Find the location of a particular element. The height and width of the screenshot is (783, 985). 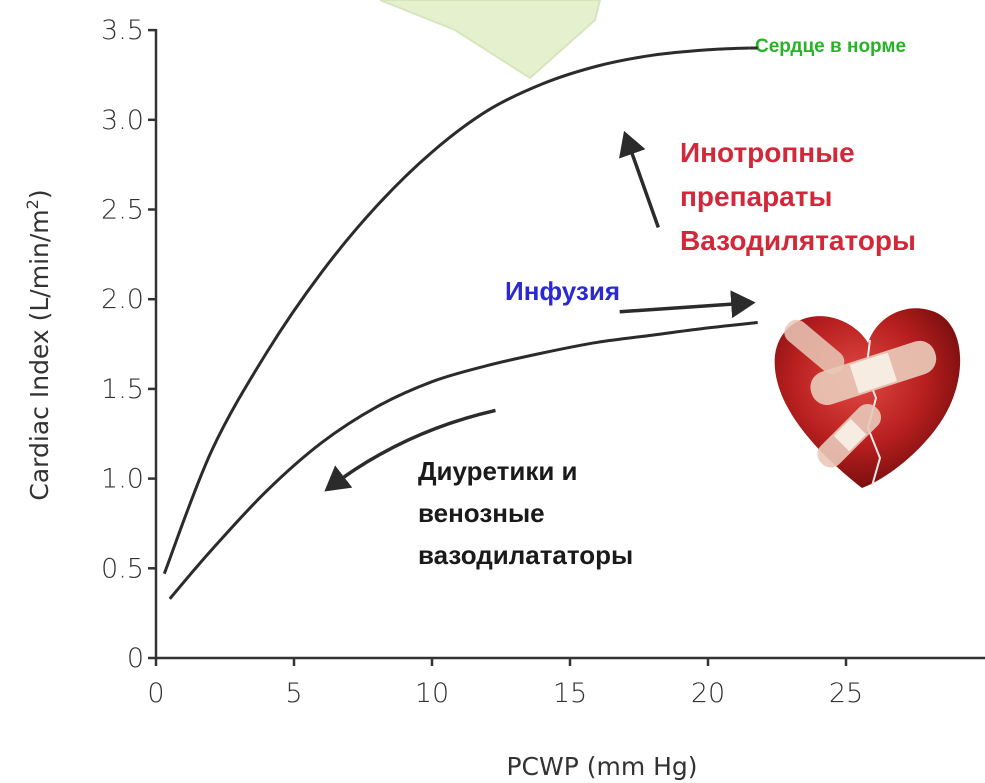

y-tick-label: 2.5 is located at coordinates (122, 210).